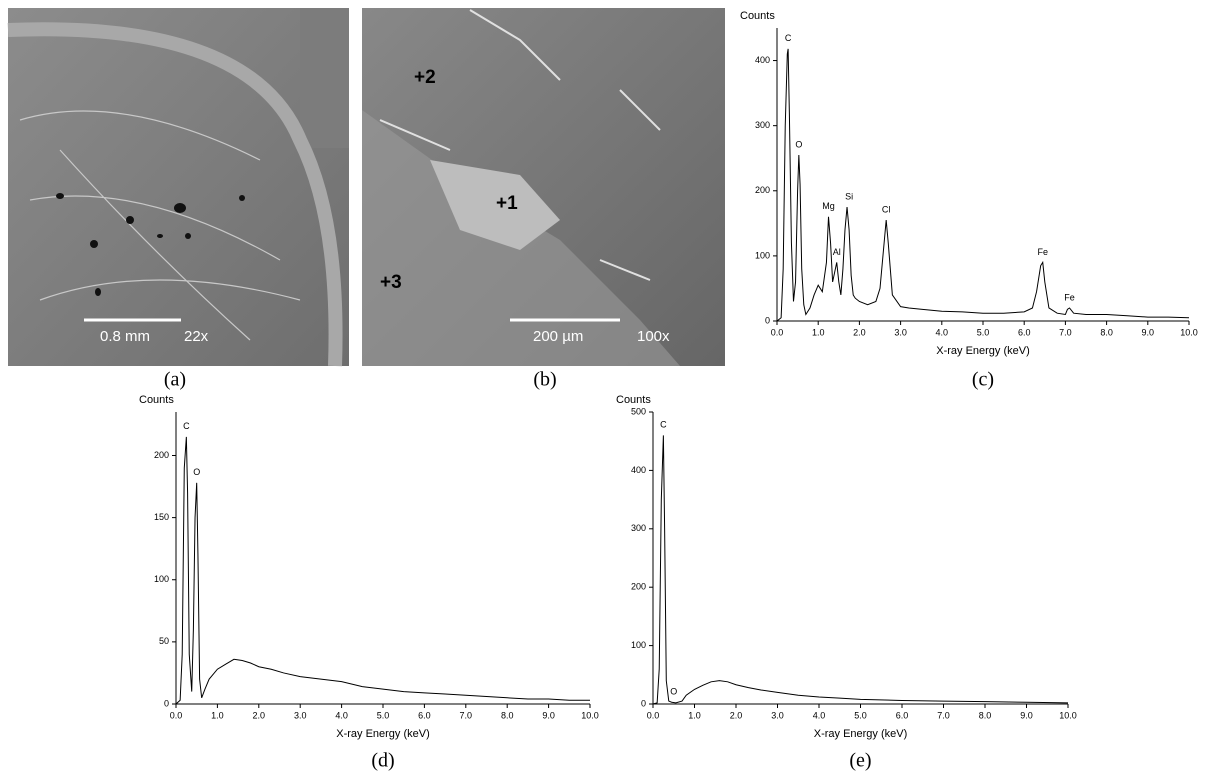 This screenshot has height=774, width=1210. Describe the element at coordinates (324, 78) in the screenshot. I see `image-region` at that location.